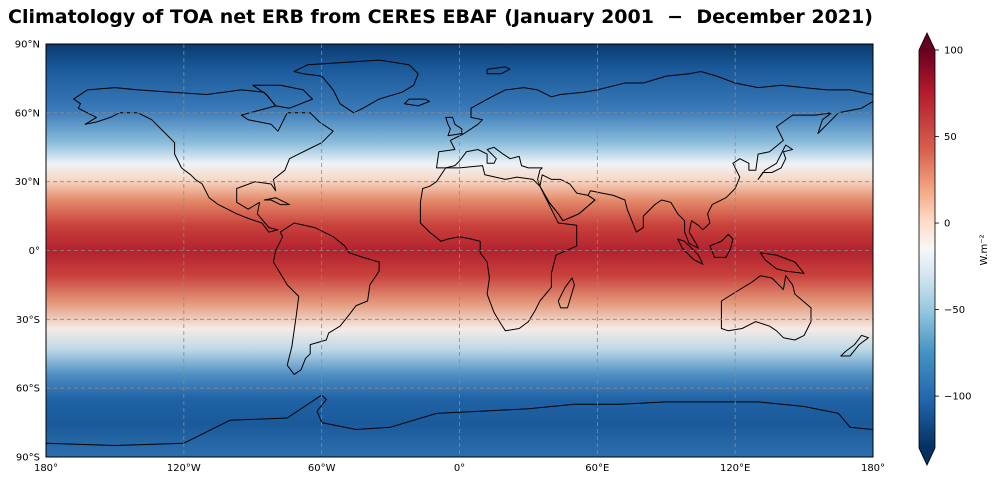  What do you see at coordinates (326, 298) in the screenshot?
I see `coastline-south-america` at bounding box center [326, 298].